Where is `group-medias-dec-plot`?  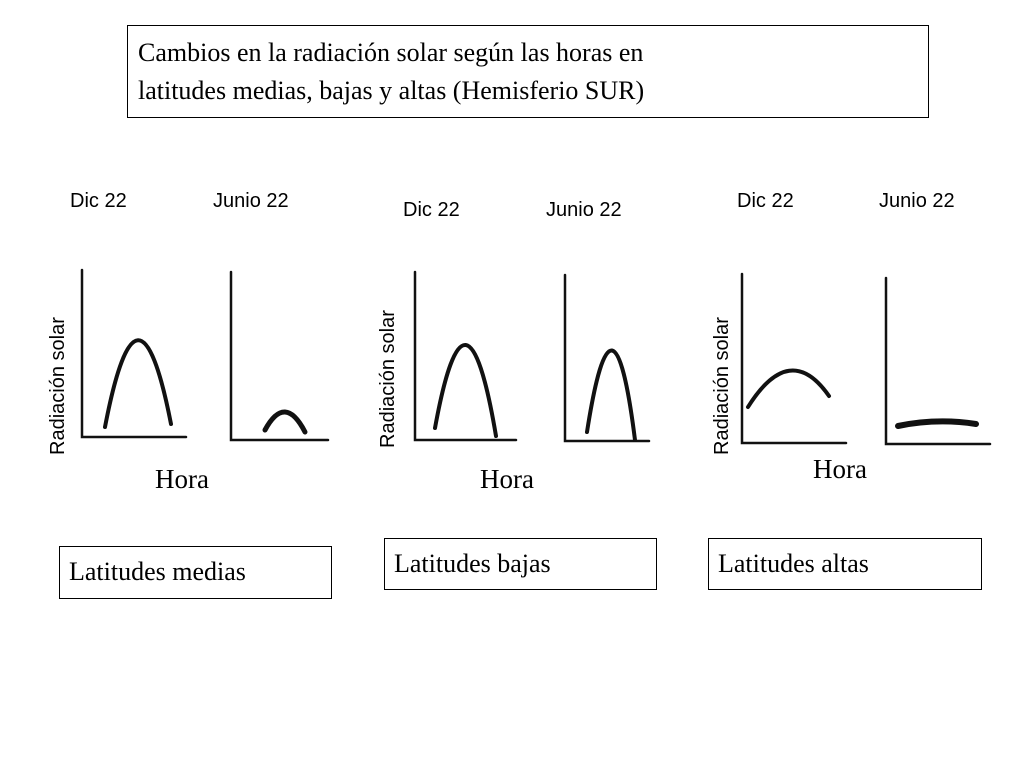
group-medias-dec-plot is located at coordinates (134, 353).